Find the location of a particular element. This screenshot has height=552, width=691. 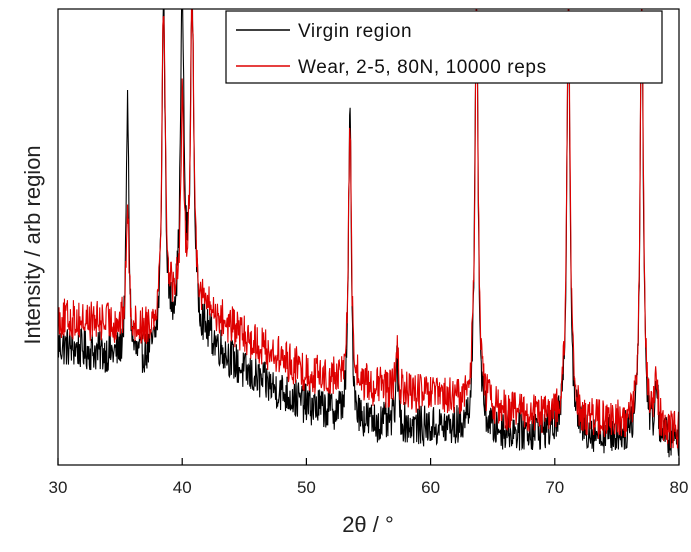

legend: Virgin region Wear, 2-5, 80N, 10000 reps is located at coordinates (444, 47).